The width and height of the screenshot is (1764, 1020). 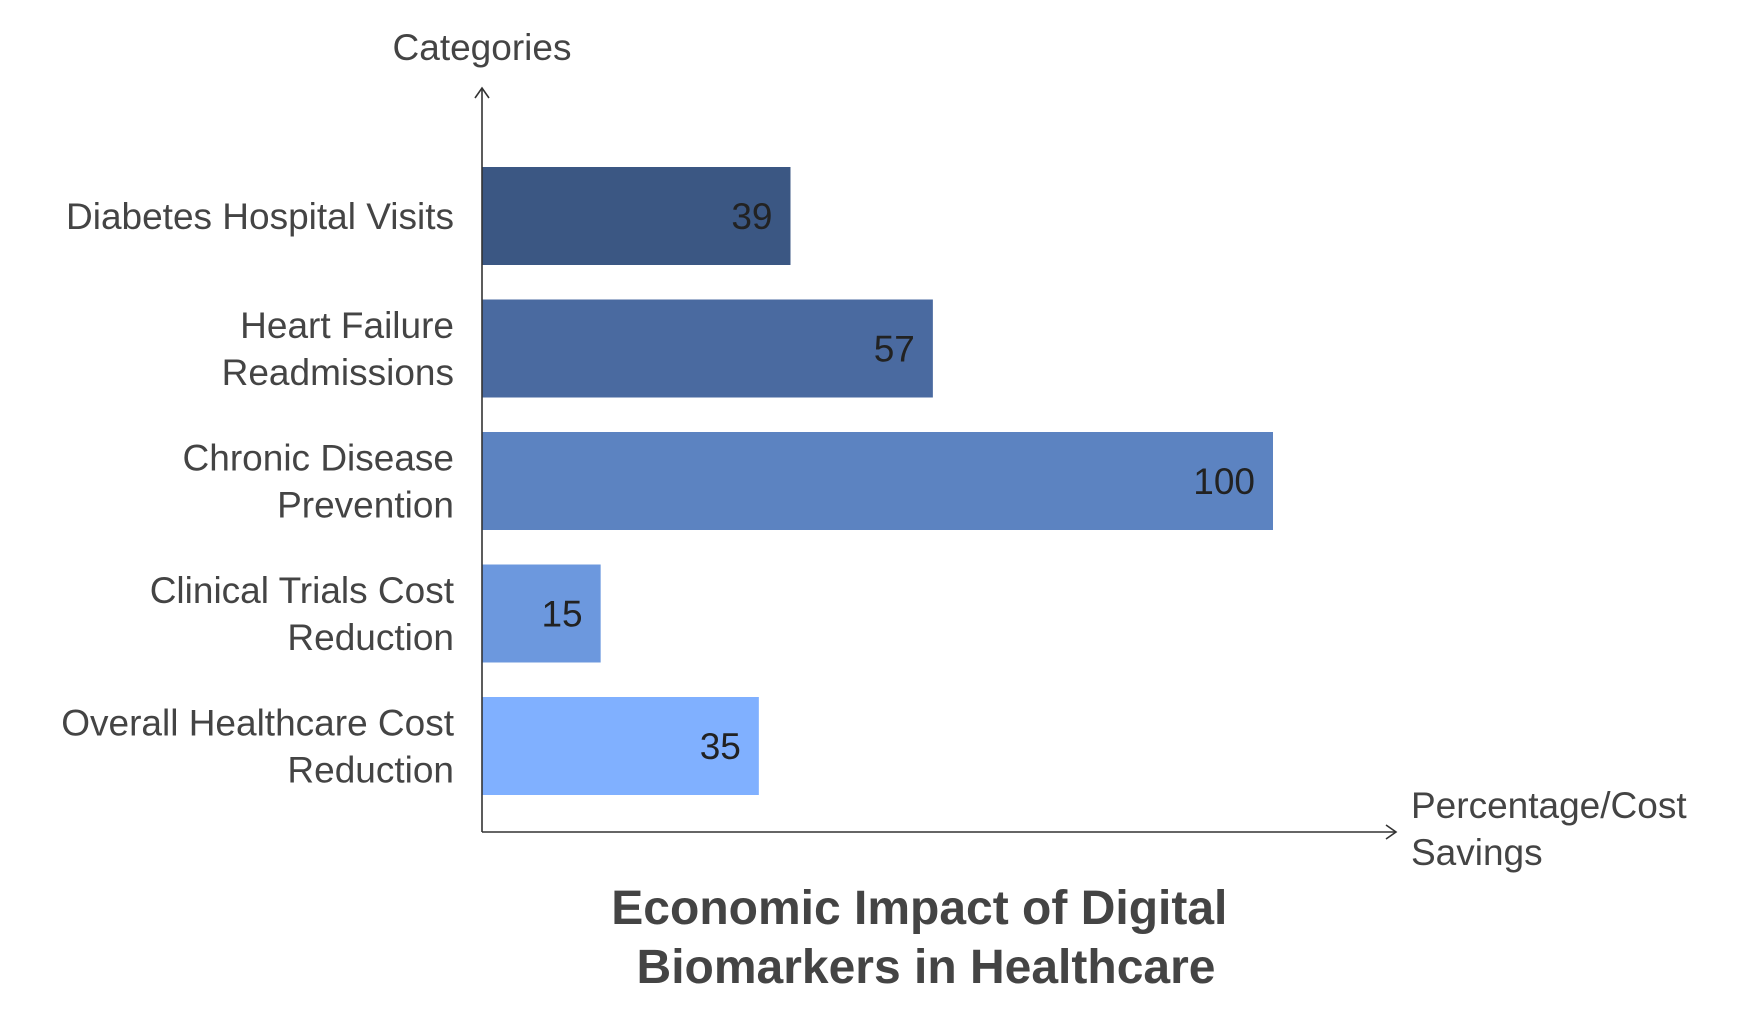 What do you see at coordinates (1554, 829) in the screenshot?
I see `x-axis-title: Percentage/Cost Savings` at bounding box center [1554, 829].